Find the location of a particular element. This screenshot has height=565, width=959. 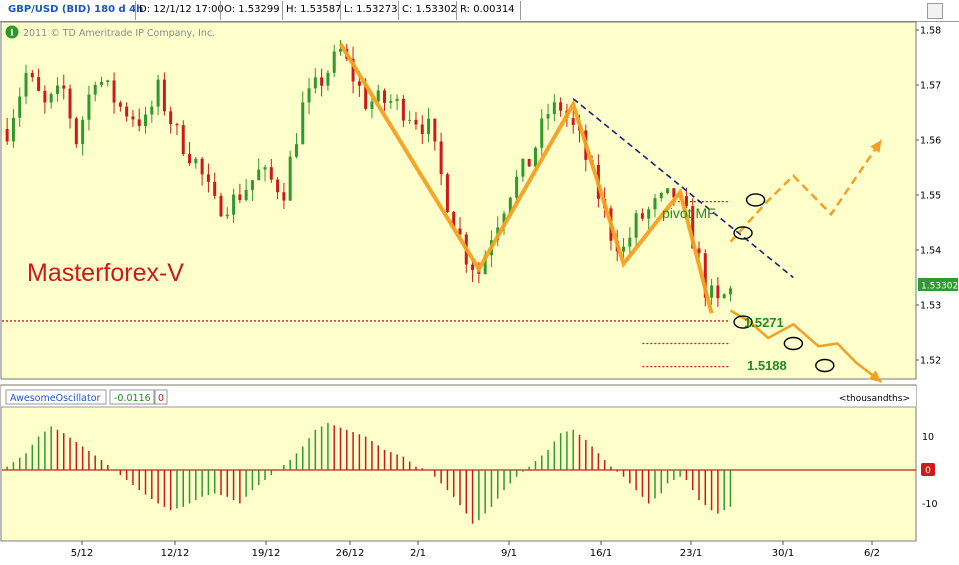

zero-tag: 0 is located at coordinates (928, 469).